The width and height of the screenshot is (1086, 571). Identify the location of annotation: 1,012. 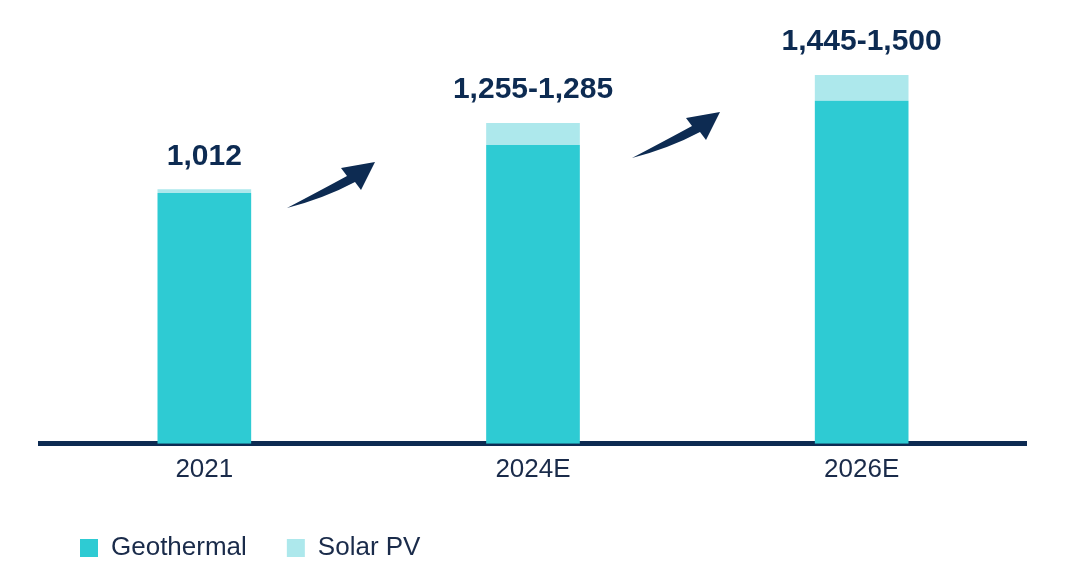
(204, 154).